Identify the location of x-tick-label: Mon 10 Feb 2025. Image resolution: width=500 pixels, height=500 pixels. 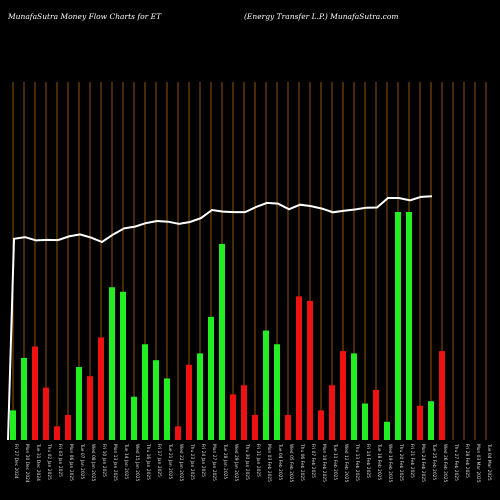
(324, 463).